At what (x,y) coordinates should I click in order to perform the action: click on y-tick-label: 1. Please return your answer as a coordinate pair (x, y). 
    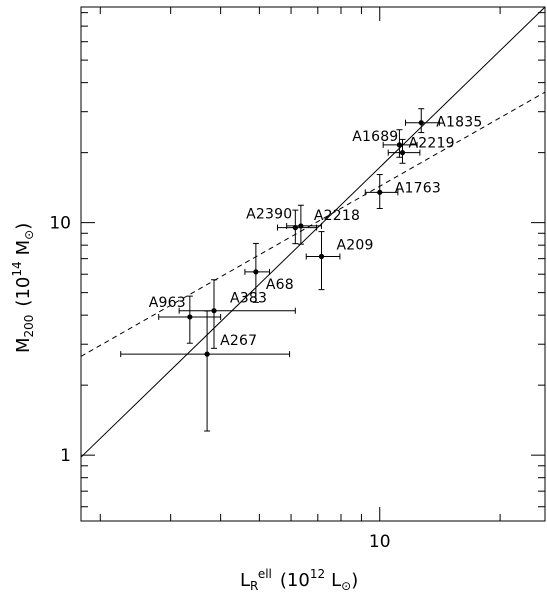
    Looking at the image, I should click on (65, 456).